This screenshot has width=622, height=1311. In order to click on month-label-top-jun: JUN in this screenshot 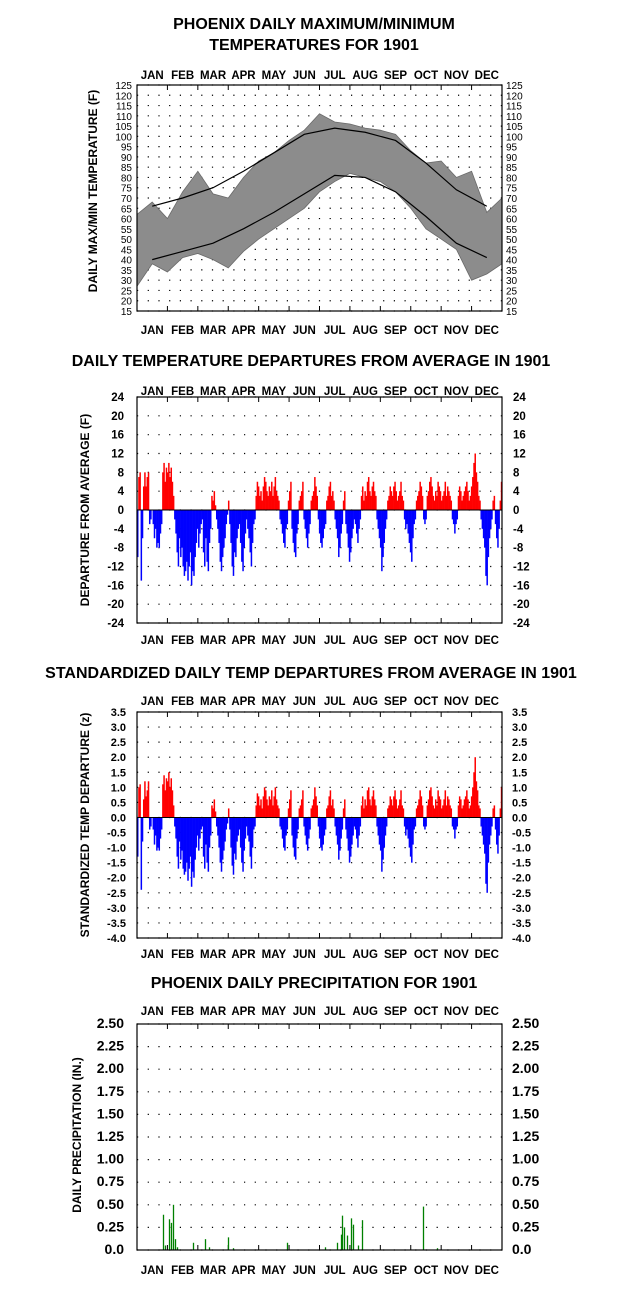, I will do `click(304, 702)`.